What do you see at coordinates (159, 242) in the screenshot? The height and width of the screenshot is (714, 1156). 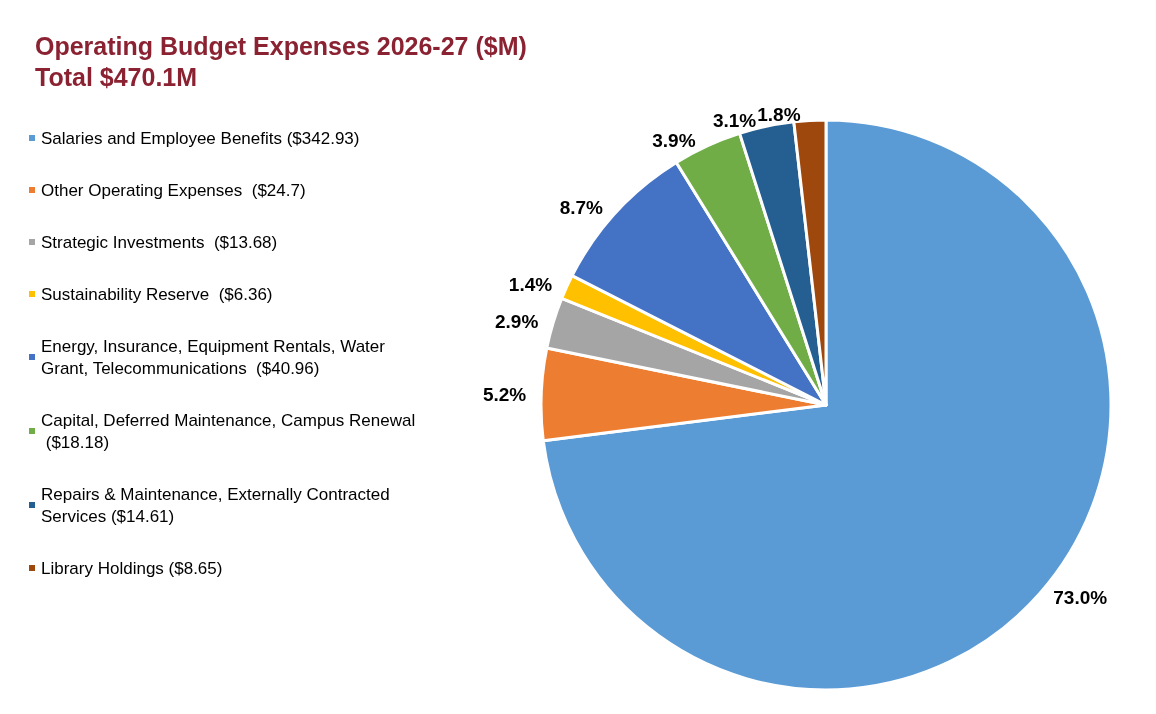 I see `legend-label: Strategic Investments ($13.68)` at bounding box center [159, 242].